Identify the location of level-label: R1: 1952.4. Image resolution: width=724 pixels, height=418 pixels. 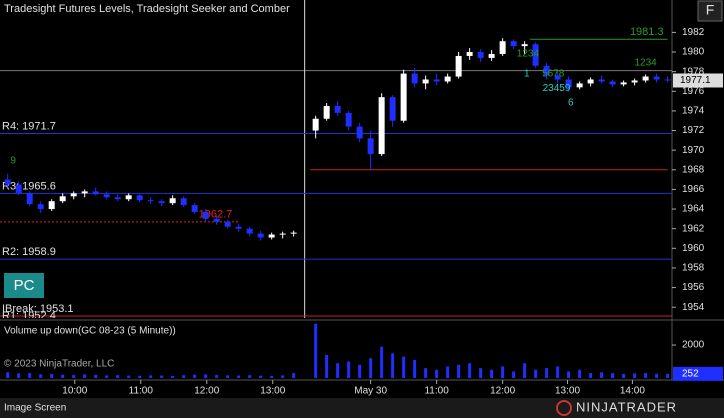
(29, 316).